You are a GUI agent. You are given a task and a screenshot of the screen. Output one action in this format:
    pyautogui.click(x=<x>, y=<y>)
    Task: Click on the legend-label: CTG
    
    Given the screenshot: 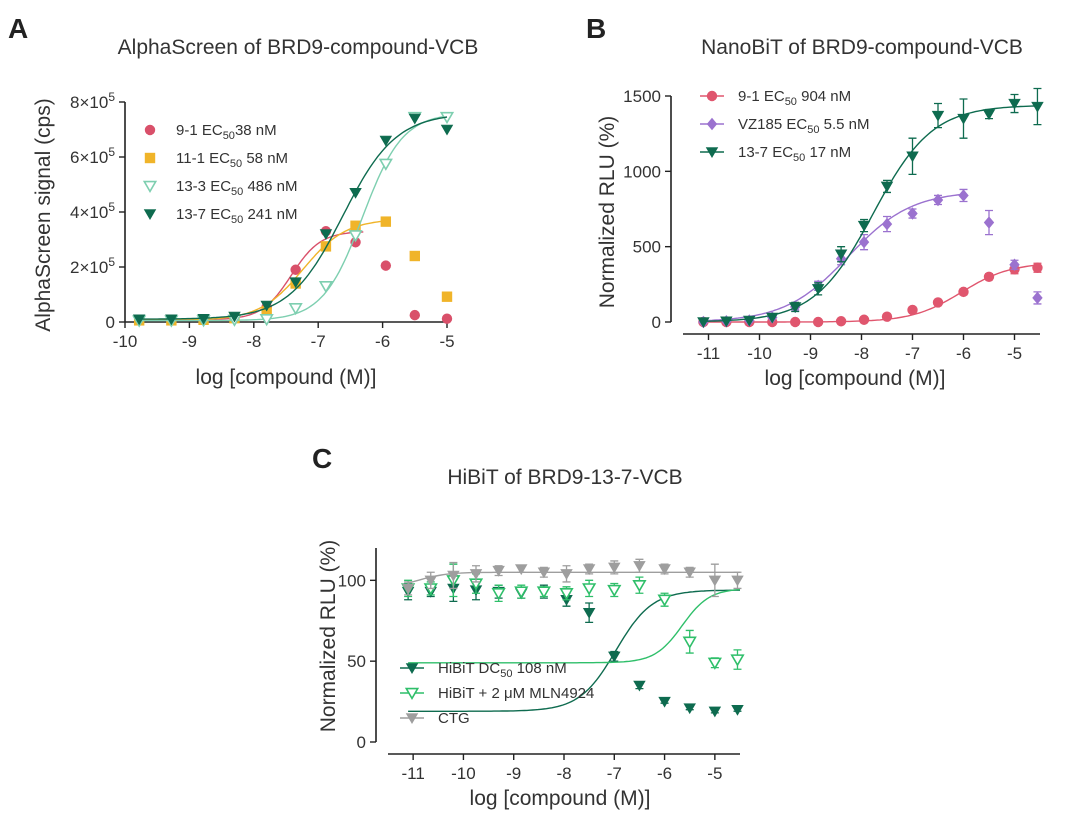 What is the action you would take?
    pyautogui.click(x=454, y=718)
    